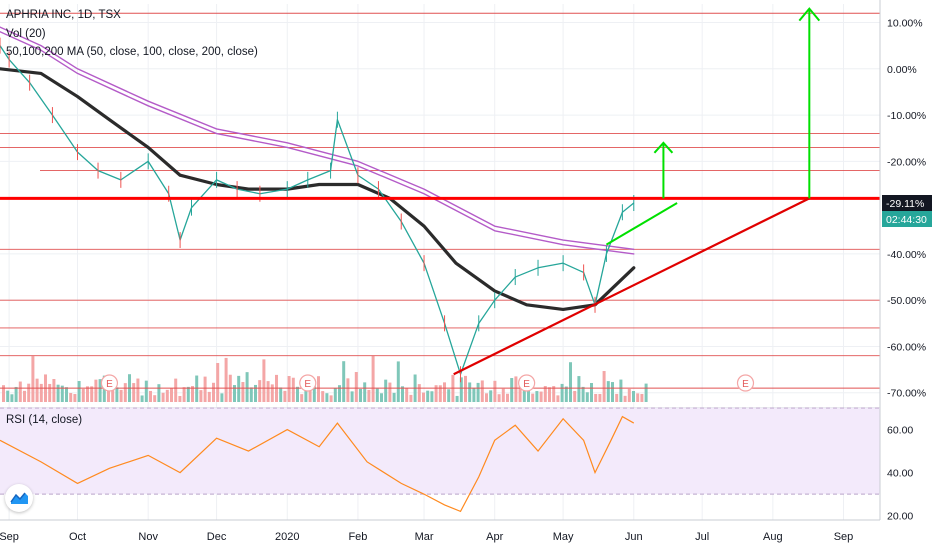 The height and width of the screenshot is (555, 932). I want to click on countdown-label: 02:44:30, so click(906, 220).